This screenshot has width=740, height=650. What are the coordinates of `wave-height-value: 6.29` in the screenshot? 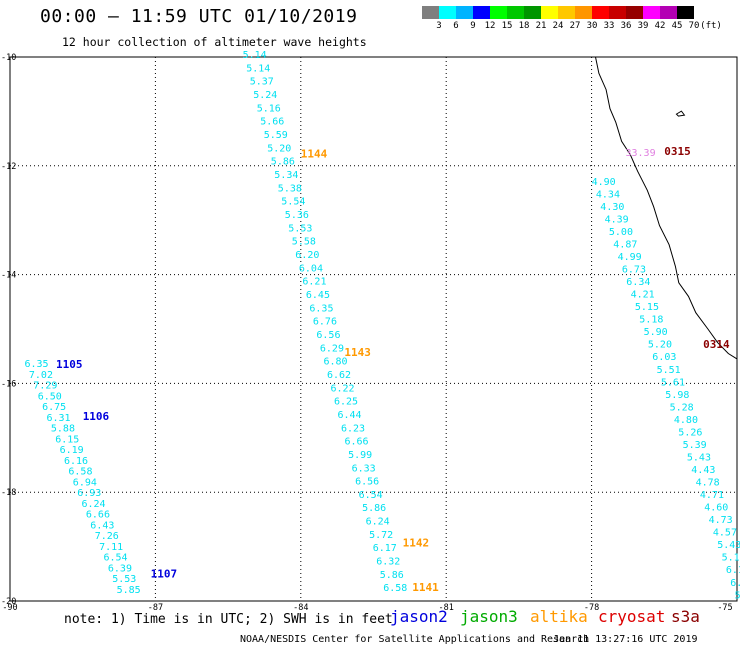 It's located at (332, 348).